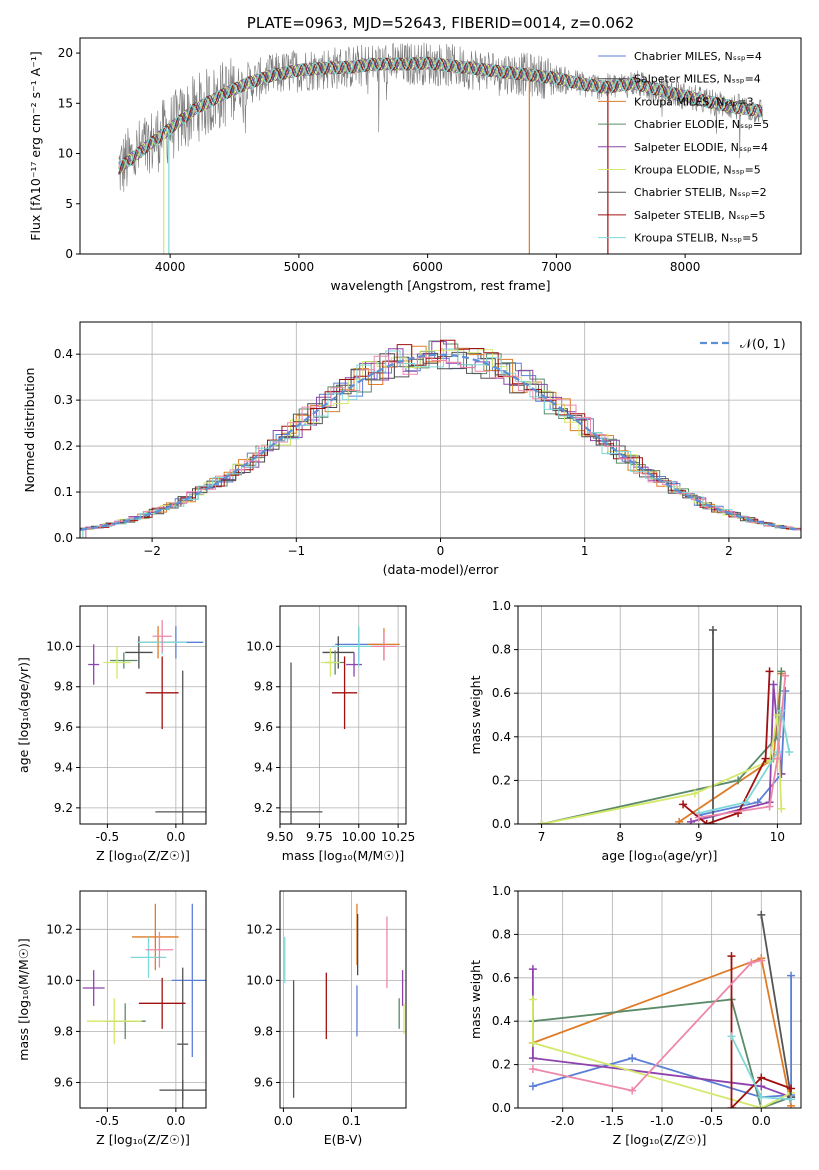  What do you see at coordinates (330, 662) in the screenshot?
I see `errorbar-krou_elodie` at bounding box center [330, 662].